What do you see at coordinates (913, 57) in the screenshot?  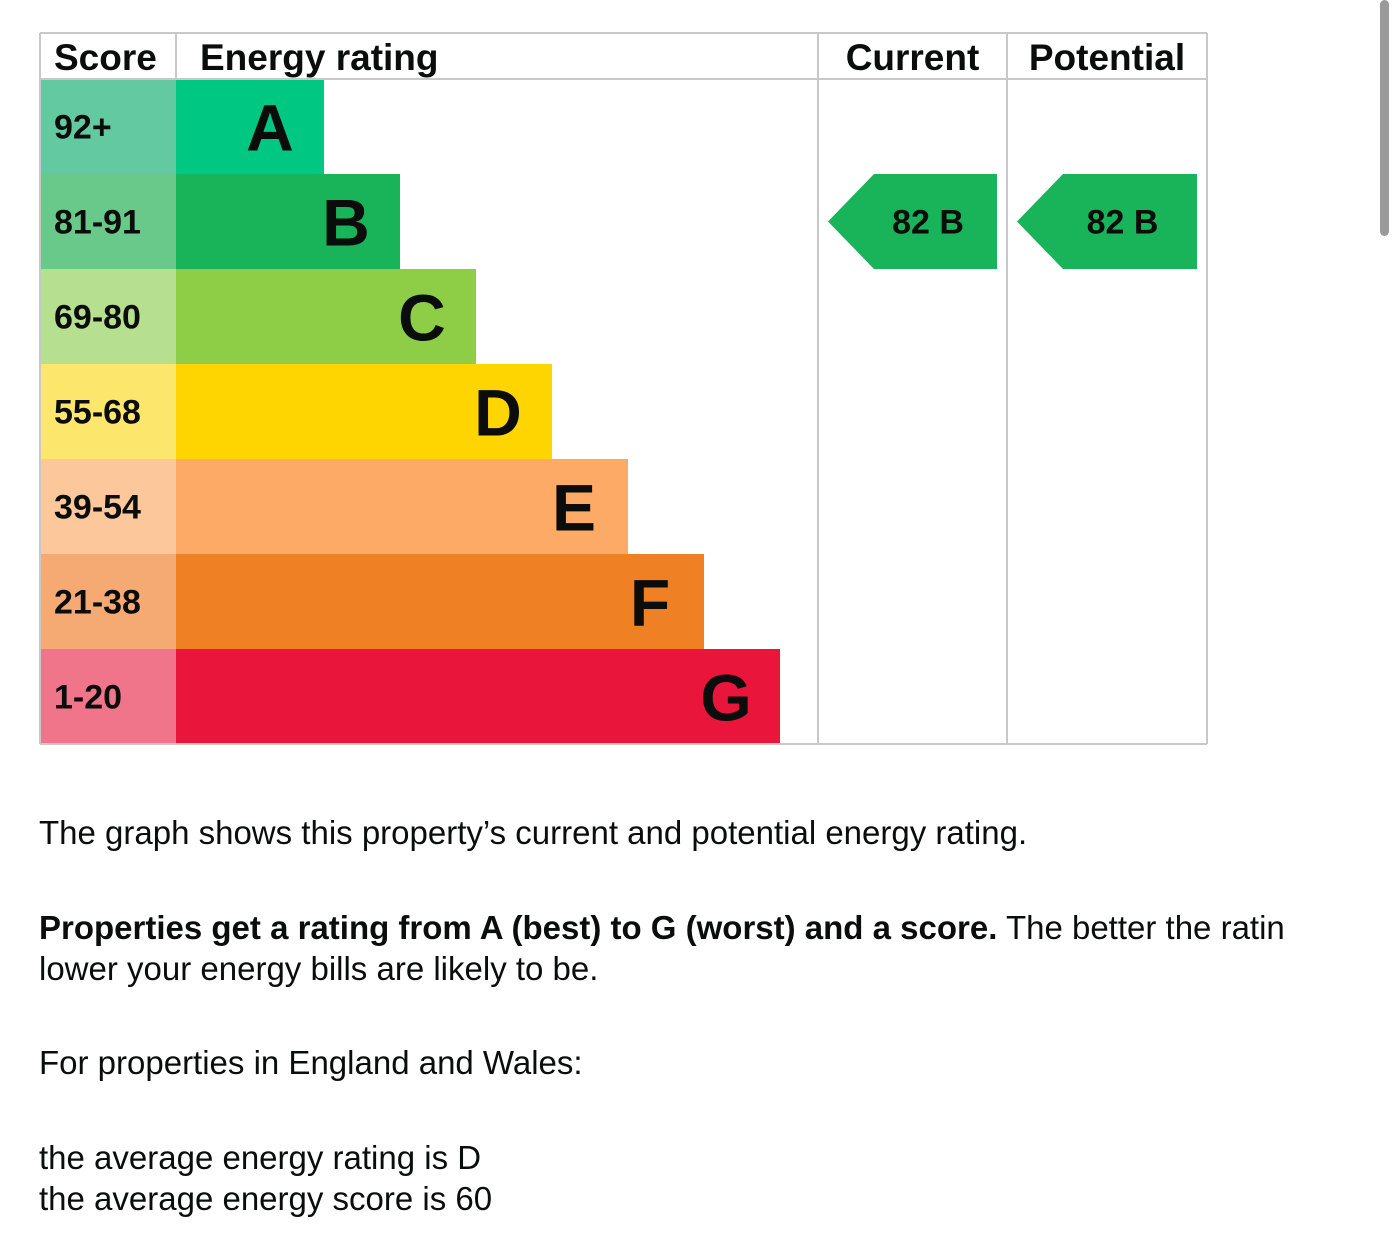 I see `header-current: Current` at bounding box center [913, 57].